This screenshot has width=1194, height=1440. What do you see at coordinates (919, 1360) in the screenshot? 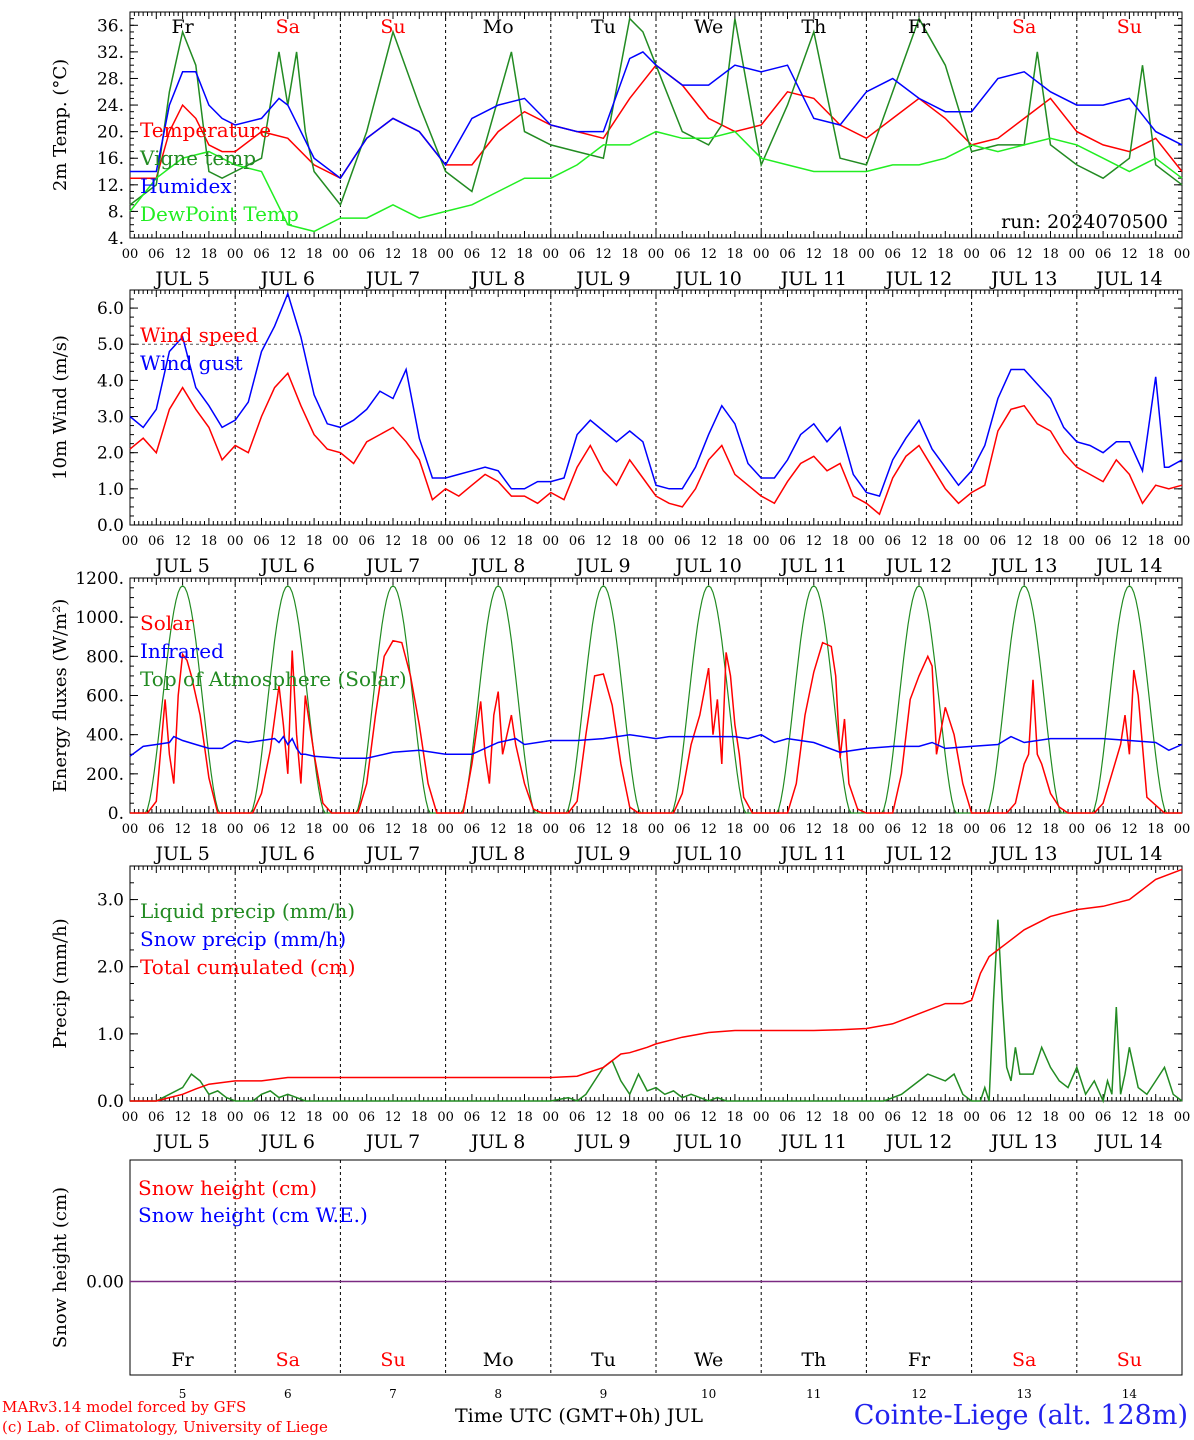
I see `day-name-bottom: Fr` at bounding box center [919, 1360].